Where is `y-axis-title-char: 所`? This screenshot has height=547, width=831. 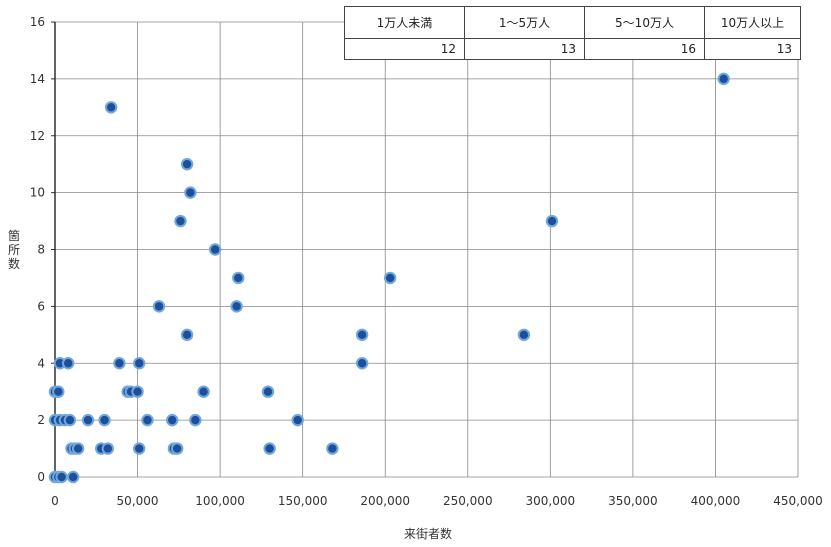
y-axis-title-char: 所 is located at coordinates (14, 250).